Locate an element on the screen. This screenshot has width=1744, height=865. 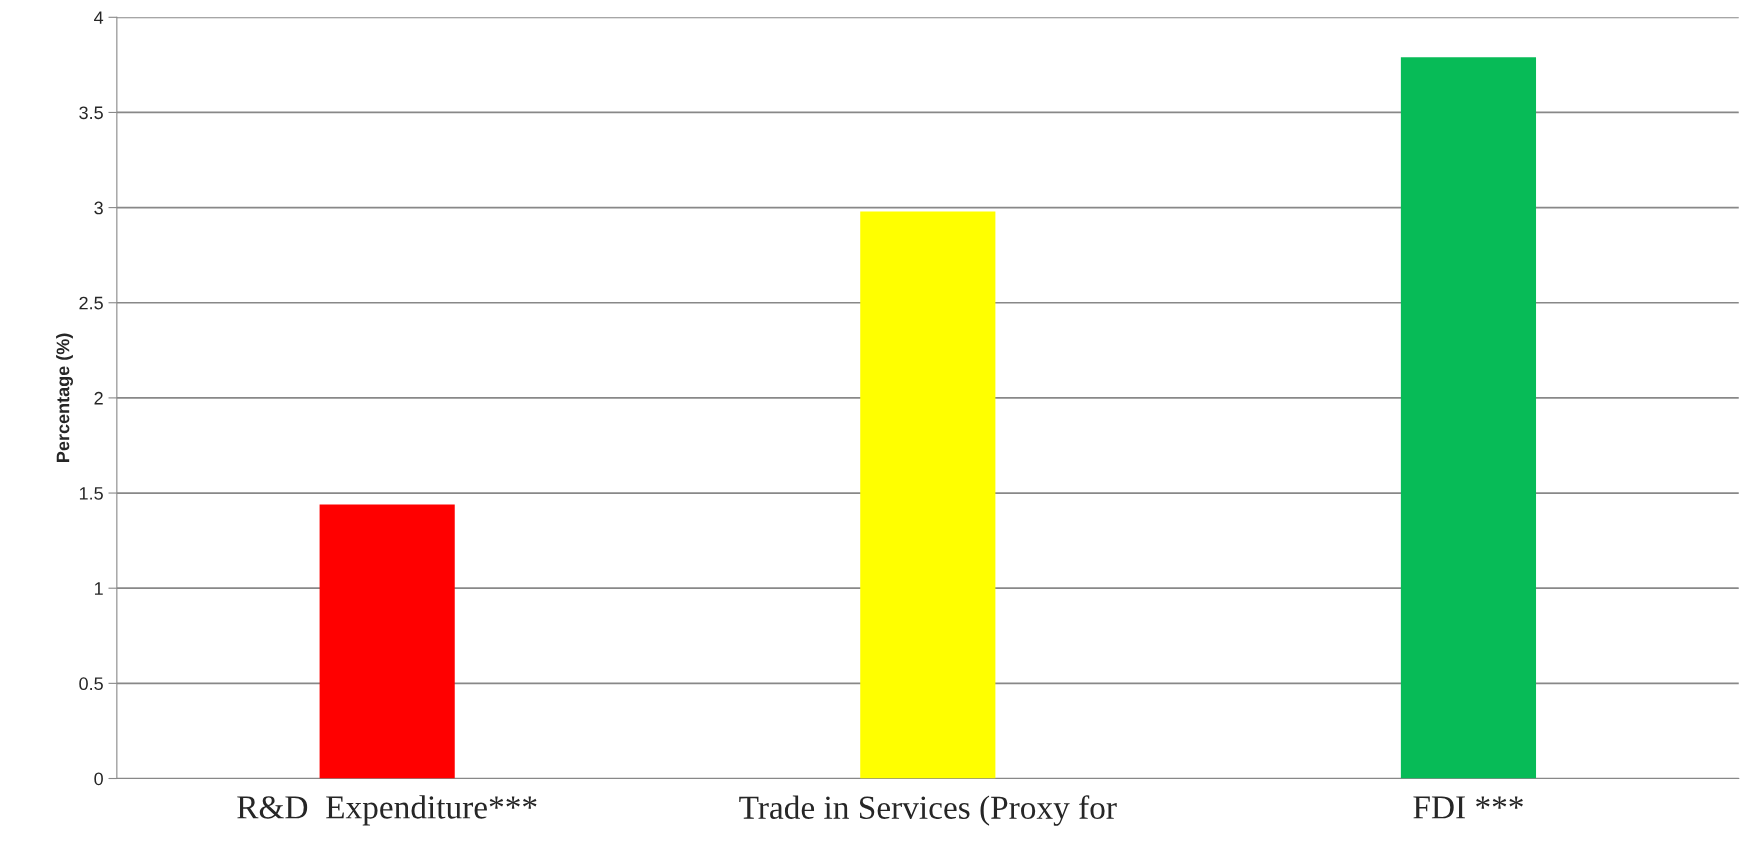
y-tick-label: 2.5 is located at coordinates (91, 303).